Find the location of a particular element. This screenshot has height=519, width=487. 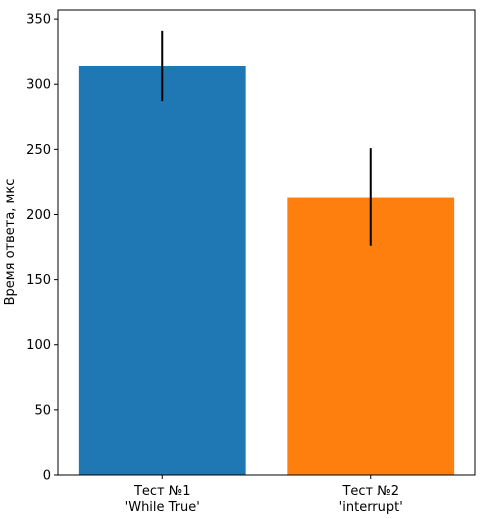

y-tick-label: 150 is located at coordinates (38, 280).